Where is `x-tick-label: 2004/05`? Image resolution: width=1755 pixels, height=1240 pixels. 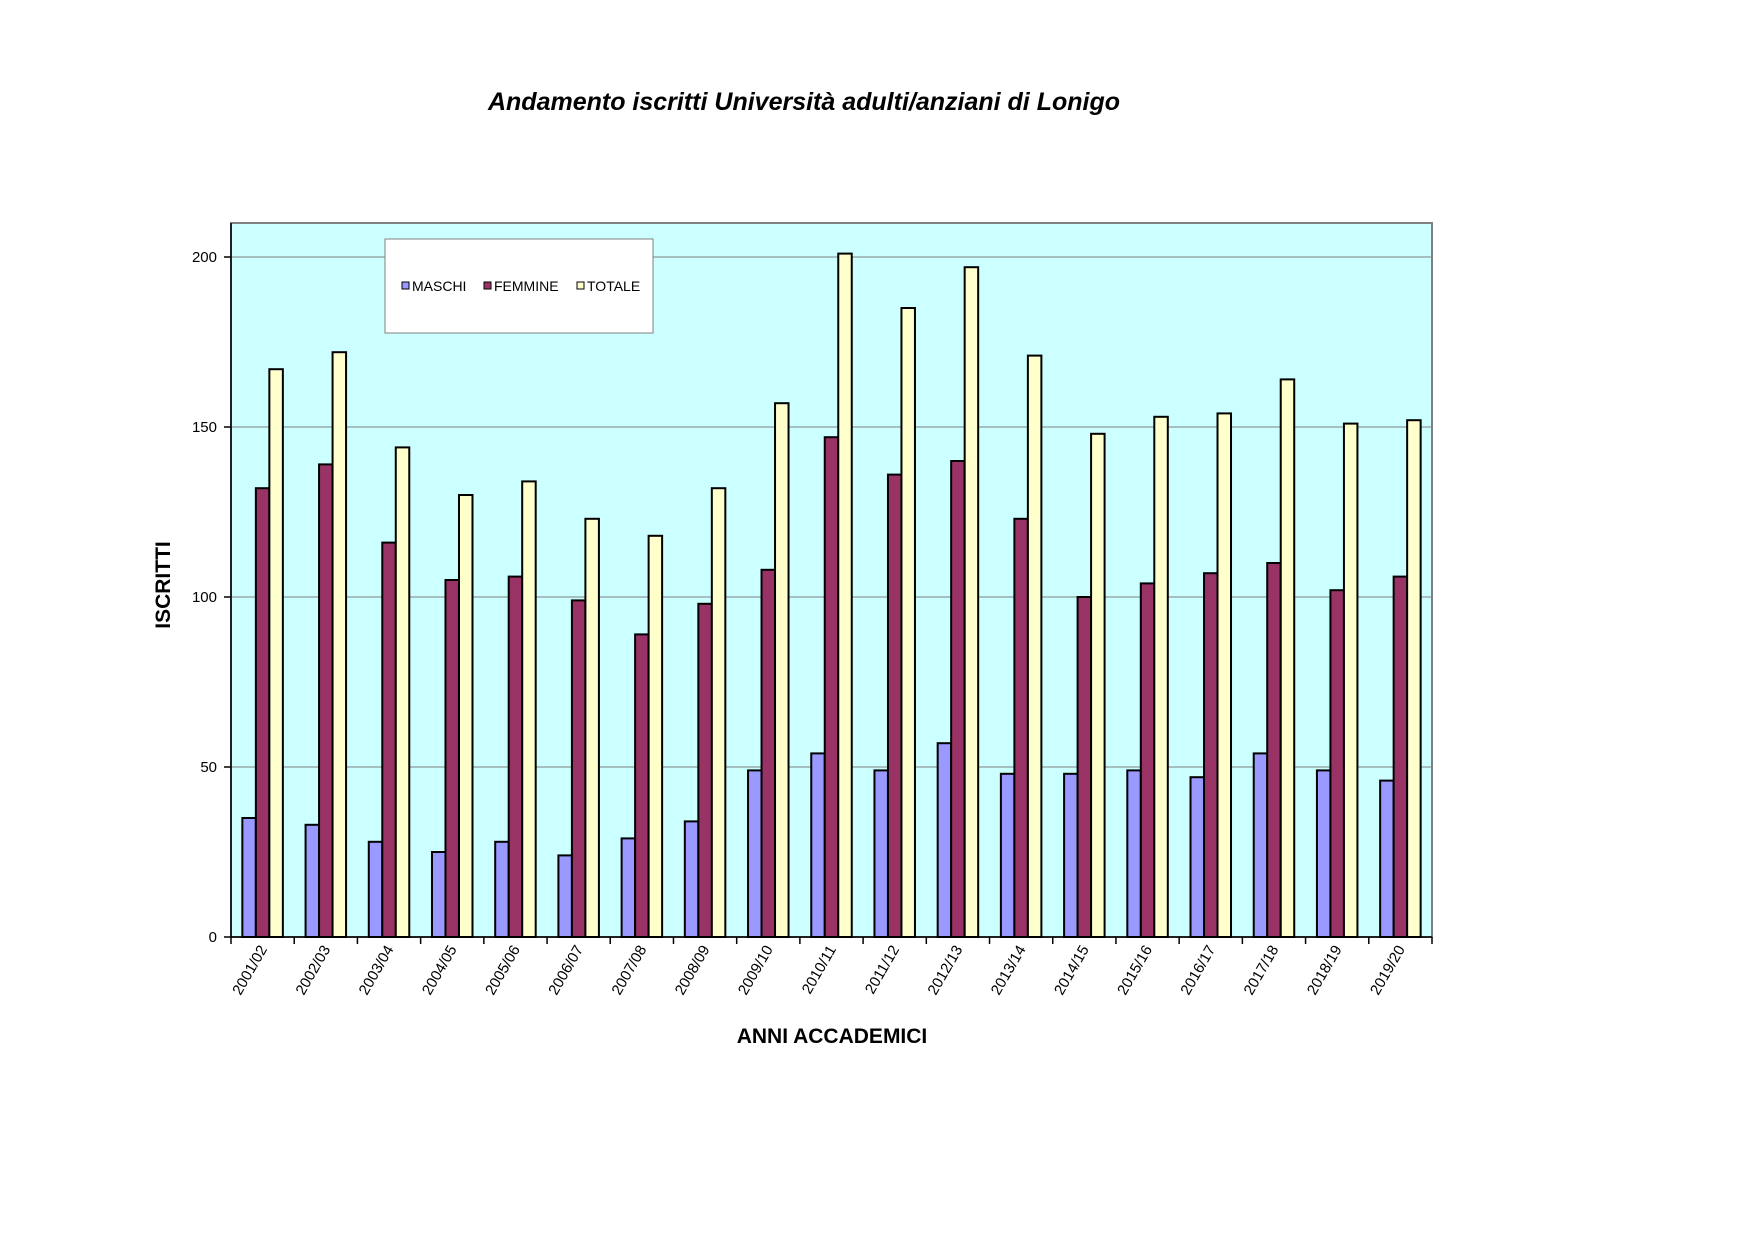 x-tick-label: 2004/05 is located at coordinates (440, 970).